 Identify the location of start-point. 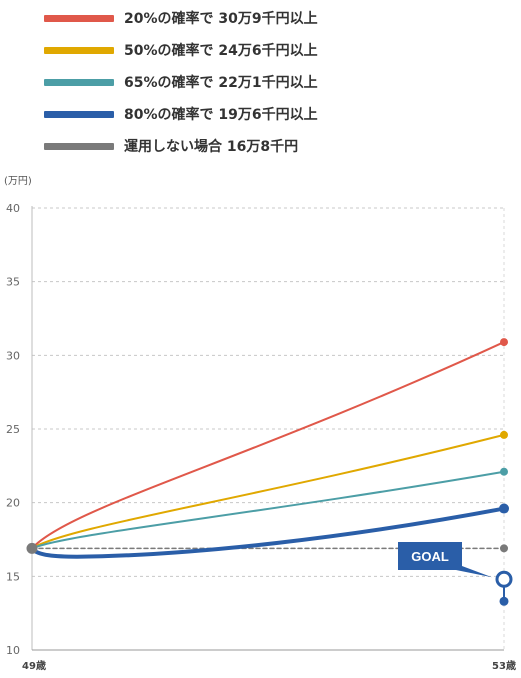
(32, 548).